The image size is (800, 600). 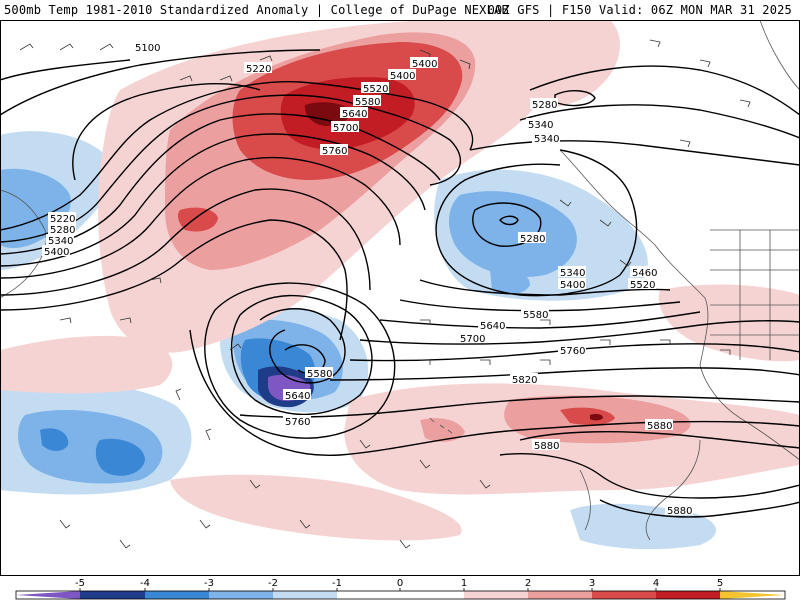 I want to click on colorbar-tick-label: 3, so click(x=592, y=583).